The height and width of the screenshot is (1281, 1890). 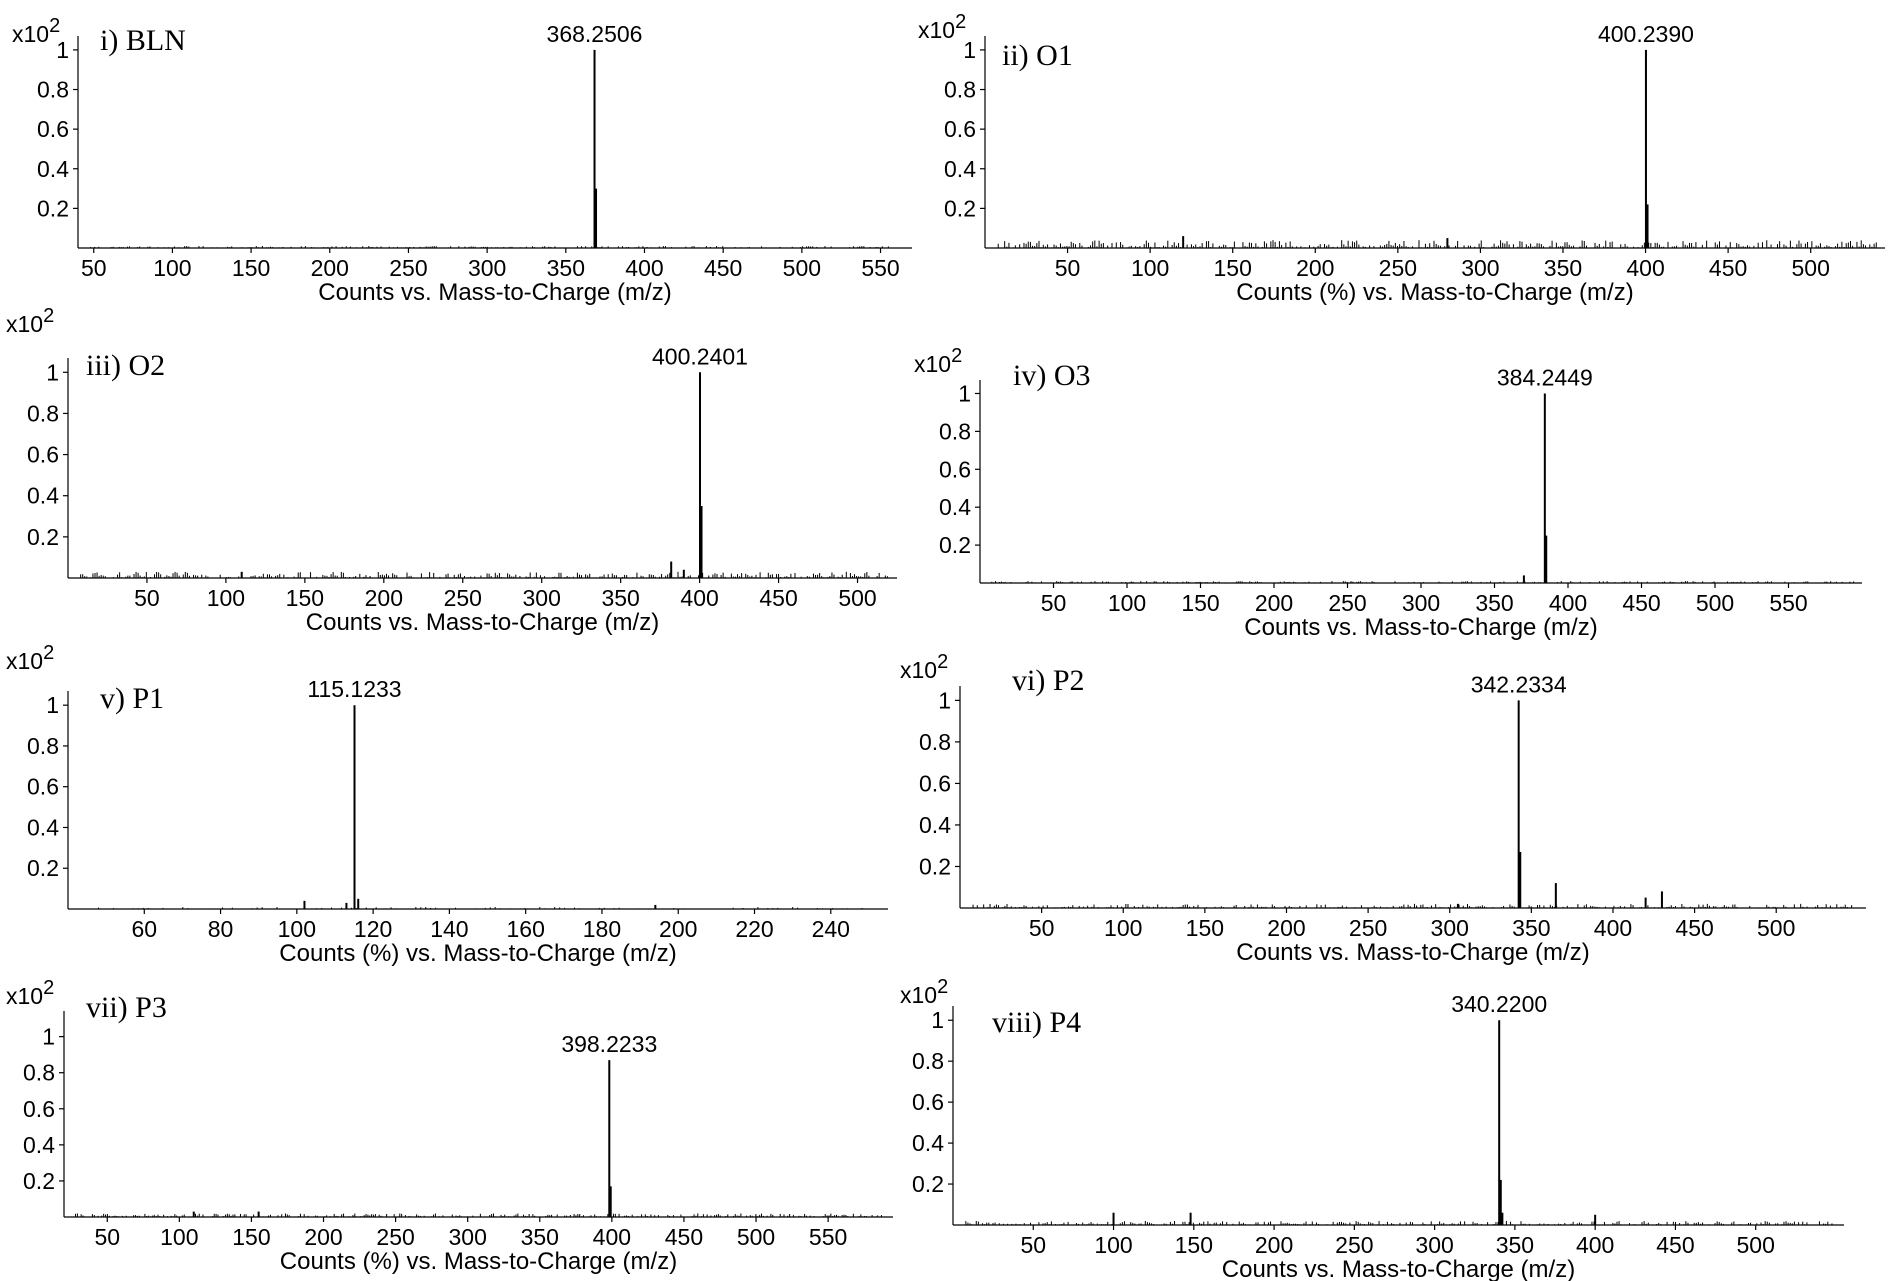 I want to click on x-tick-label: 120, so click(x=373, y=929).